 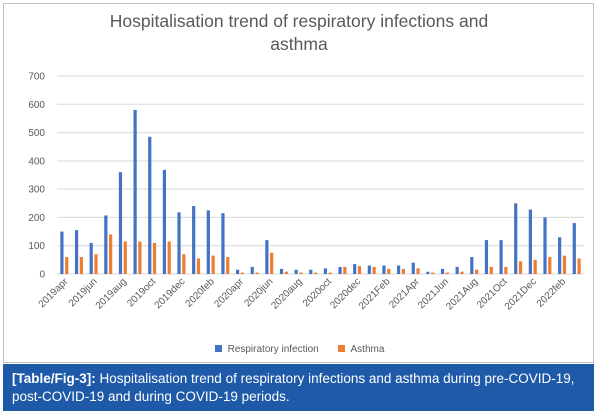 What do you see at coordinates (273, 349) in the screenshot?
I see `legend-label-respiratory: Respiratory infection` at bounding box center [273, 349].